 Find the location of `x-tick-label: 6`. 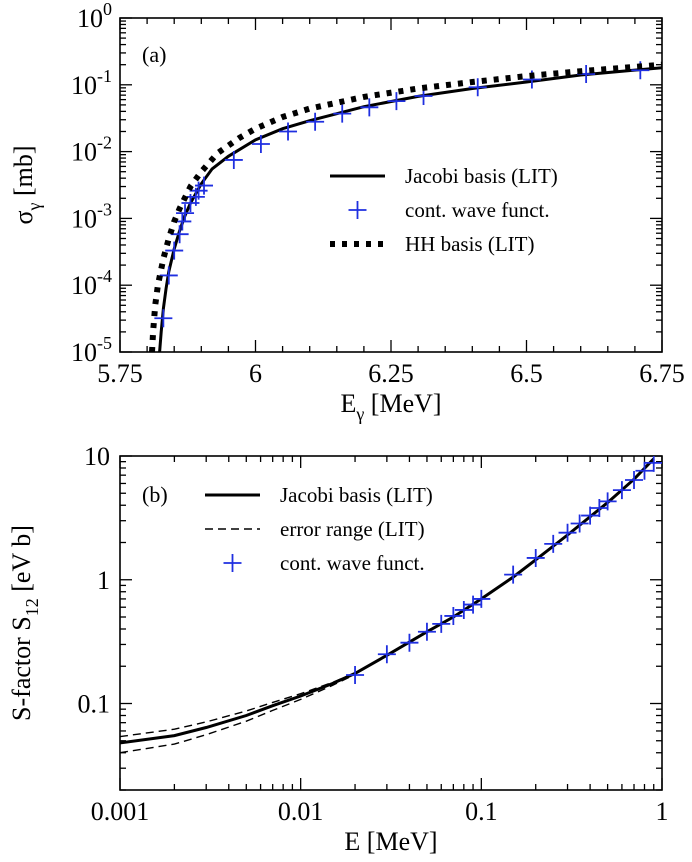

x-tick-label: 6 is located at coordinates (255, 373).